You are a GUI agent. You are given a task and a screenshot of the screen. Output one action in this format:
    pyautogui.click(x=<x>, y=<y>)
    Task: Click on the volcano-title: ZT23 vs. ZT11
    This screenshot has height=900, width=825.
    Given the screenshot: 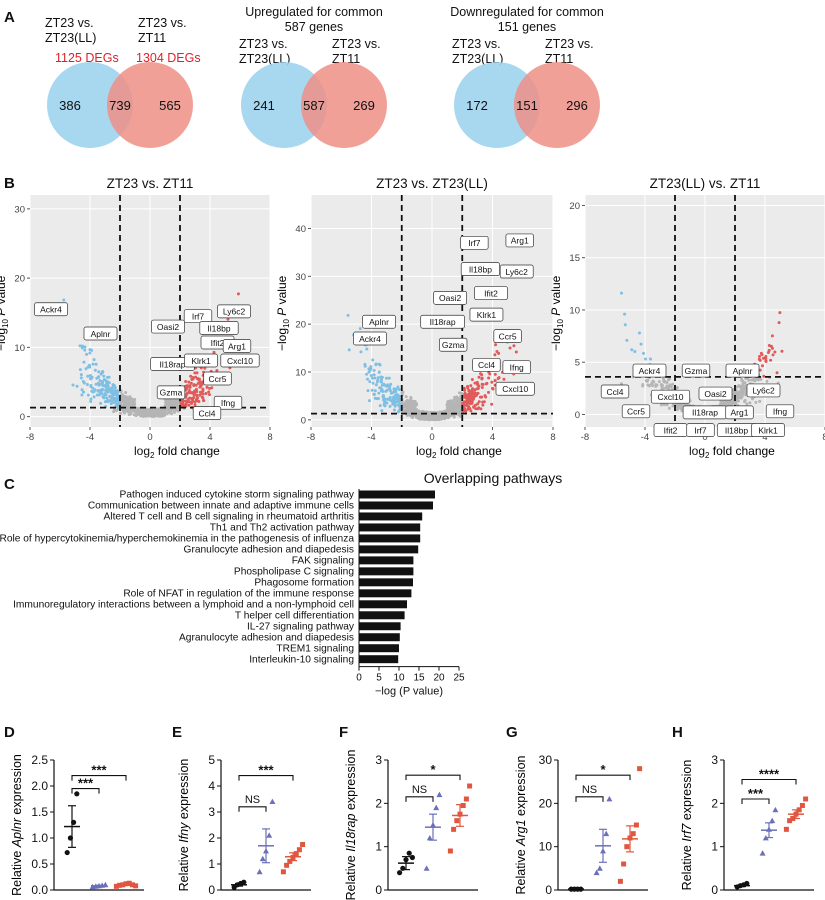 What is the action you would take?
    pyautogui.click(x=150, y=183)
    